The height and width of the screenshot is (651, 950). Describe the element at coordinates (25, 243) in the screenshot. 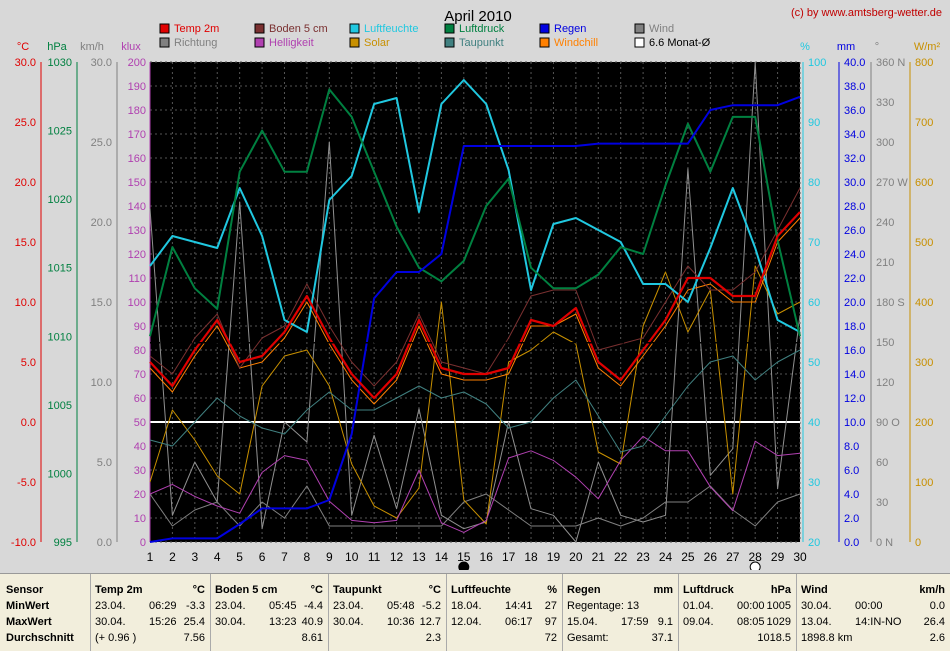

I see `tick-label-temp: 15.0` at that location.